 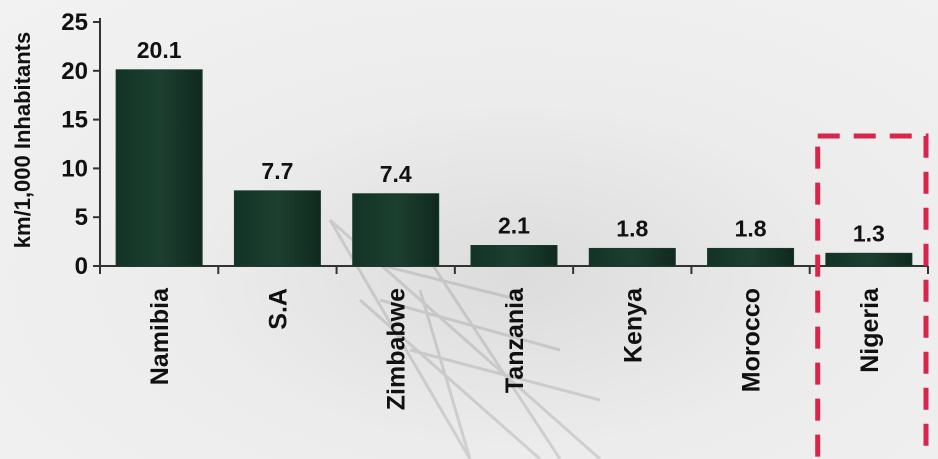 I want to click on y-tick-label: 20, so click(x=74, y=71).